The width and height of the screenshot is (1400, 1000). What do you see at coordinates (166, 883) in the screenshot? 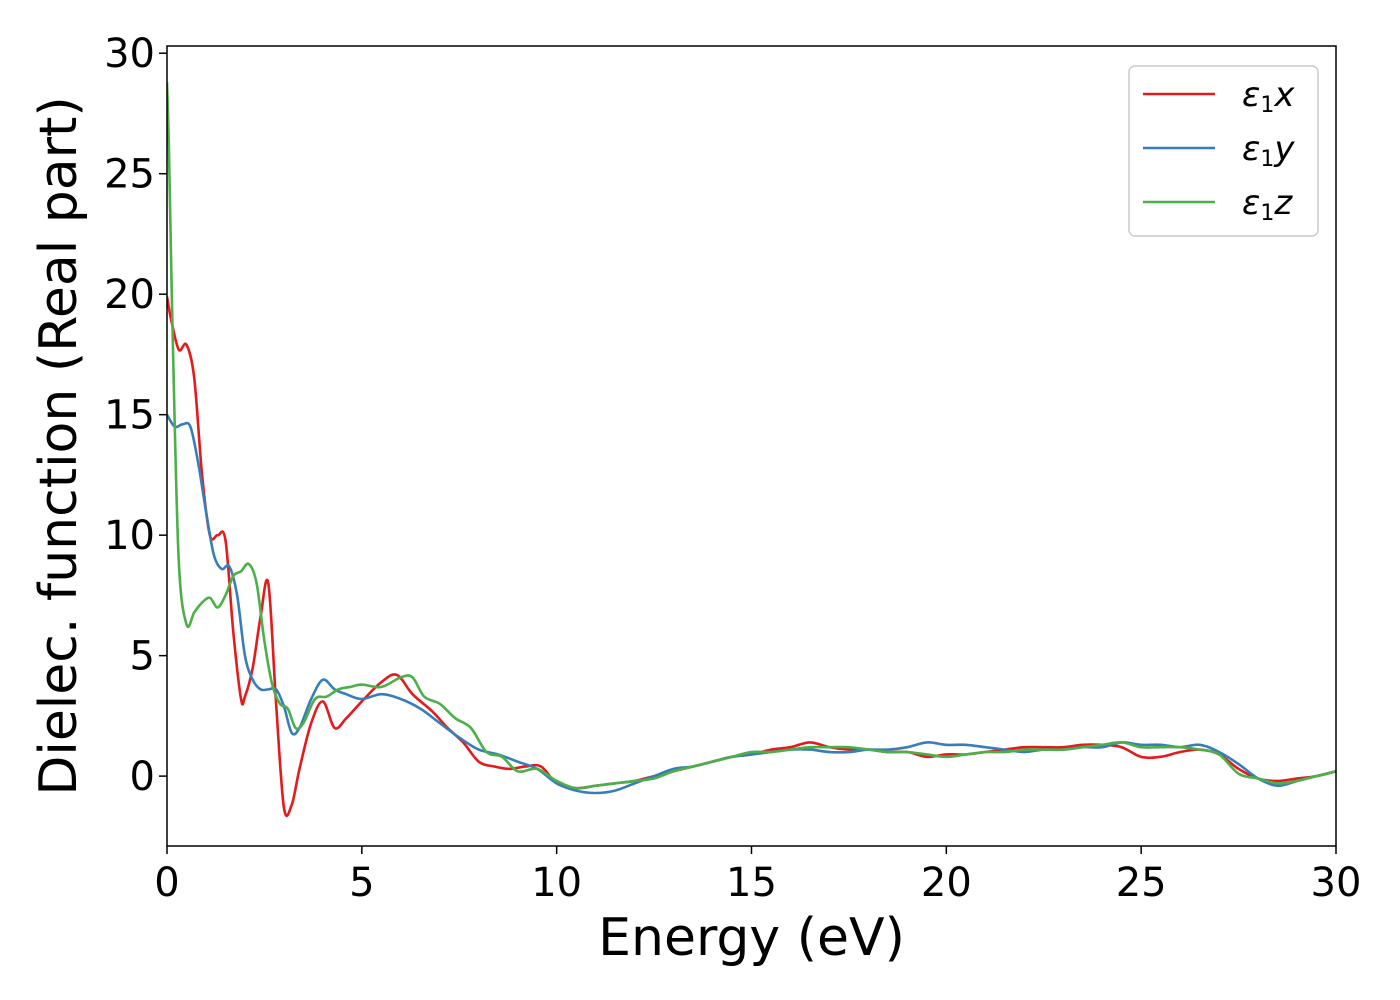
I see `x-tick-label: 0` at bounding box center [166, 883].